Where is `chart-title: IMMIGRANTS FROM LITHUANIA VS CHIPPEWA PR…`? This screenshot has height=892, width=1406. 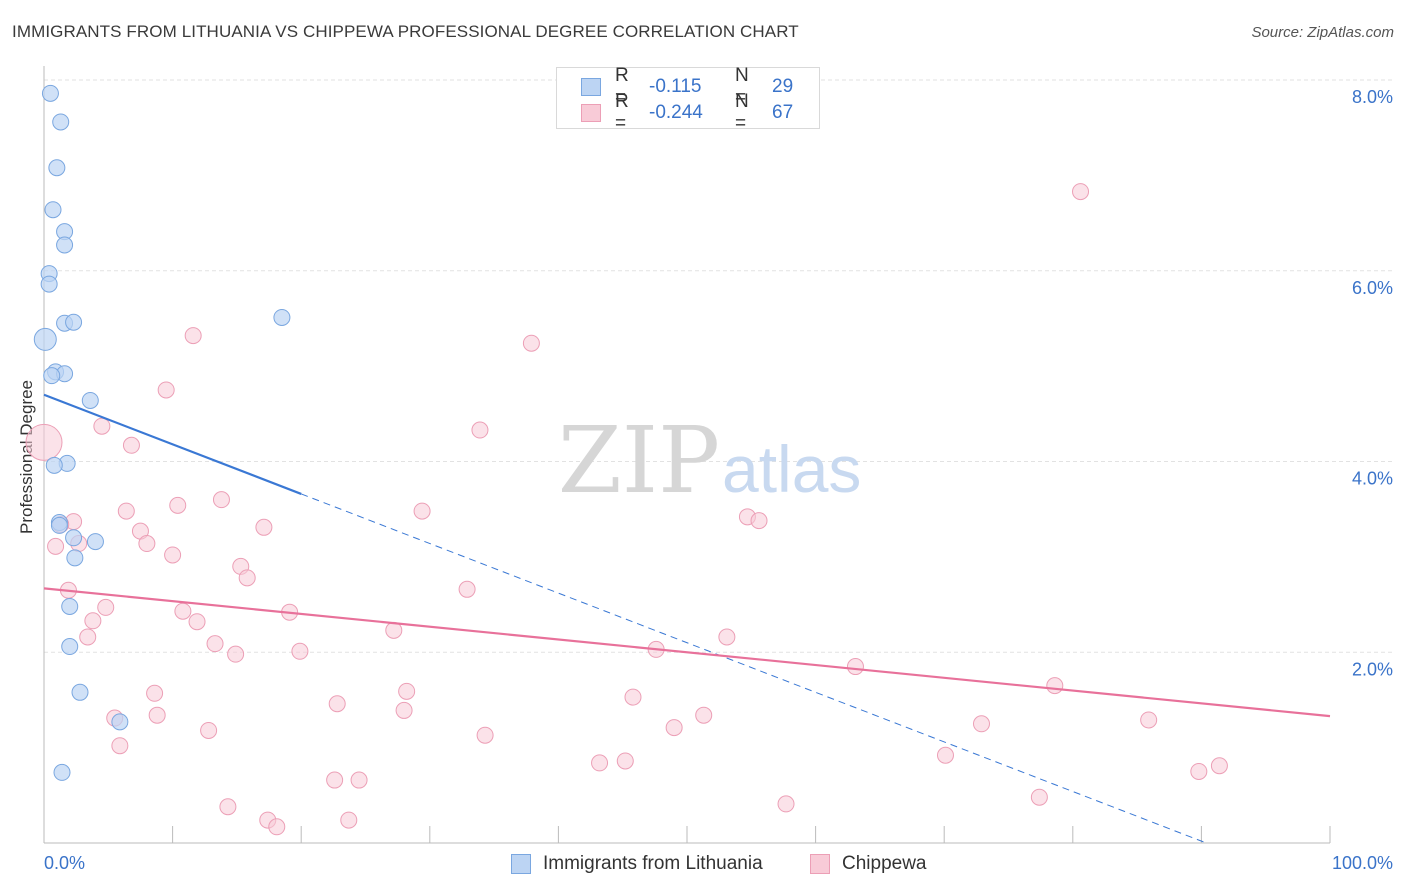
chart-title: IMMIGRANTS FROM LITHUANIA VS CHIPPEWA PR… is located at coordinates (405, 31).